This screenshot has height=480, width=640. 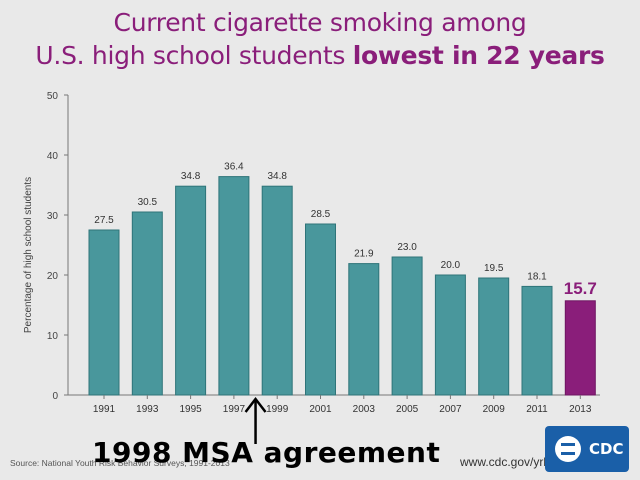 What do you see at coordinates (580, 409) in the screenshot?
I see `x-tick-label: 2013` at bounding box center [580, 409].